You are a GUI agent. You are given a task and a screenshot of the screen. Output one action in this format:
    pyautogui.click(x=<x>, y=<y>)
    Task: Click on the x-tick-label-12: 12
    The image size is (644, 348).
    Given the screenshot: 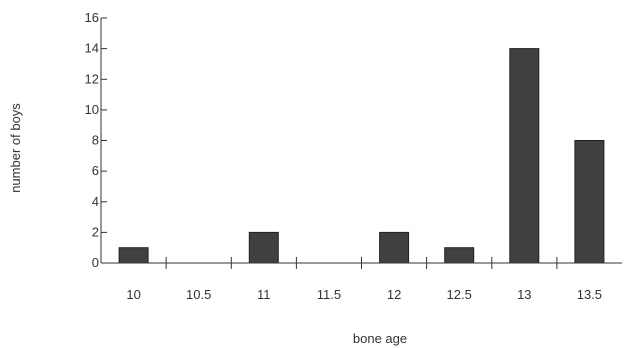 What is the action you would take?
    pyautogui.click(x=394, y=294)
    